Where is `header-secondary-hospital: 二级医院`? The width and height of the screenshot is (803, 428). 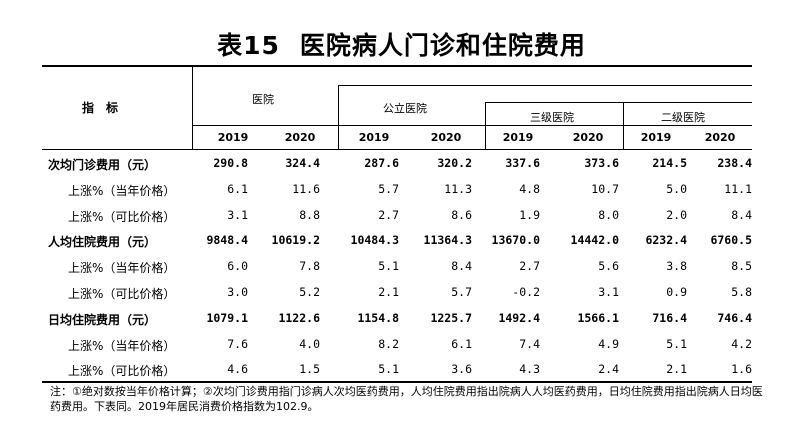
header-secondary-hospital: 二级医院 is located at coordinates (683, 117).